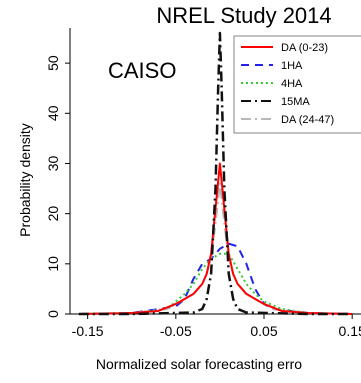  I want to click on y-tick-label: 10, so click(53, 264).